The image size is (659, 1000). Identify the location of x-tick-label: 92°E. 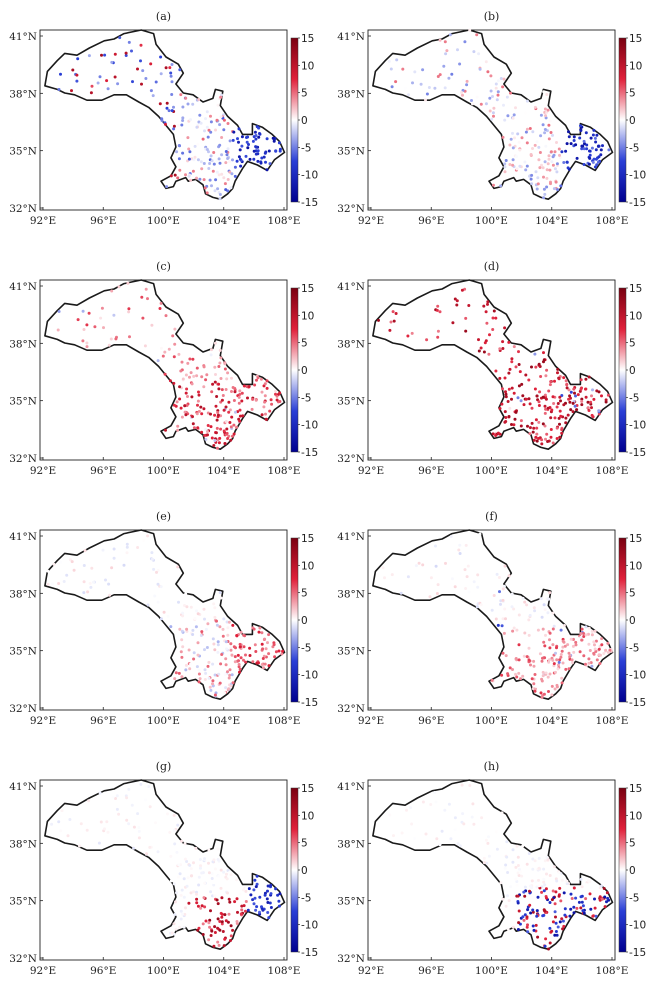
(43, 221).